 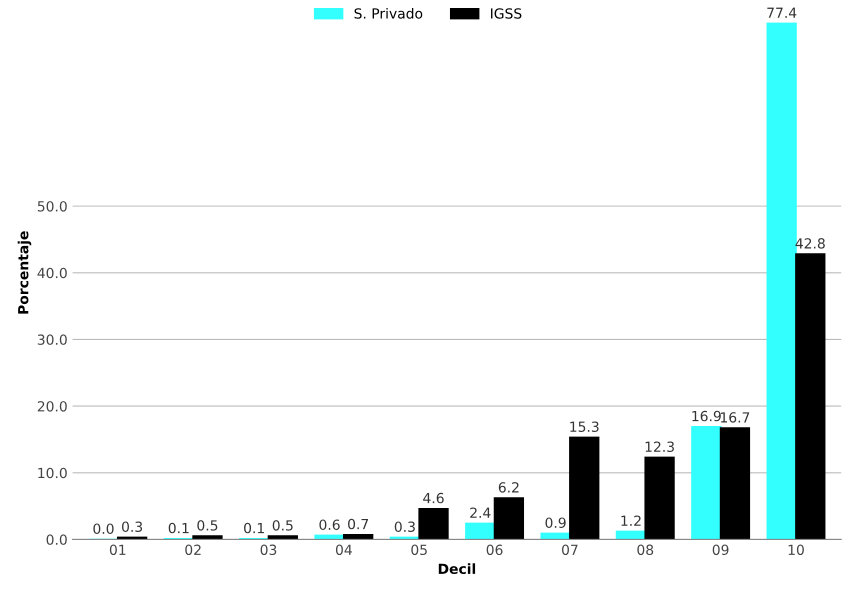 I want to click on data-label: 0.6, so click(x=329, y=524).